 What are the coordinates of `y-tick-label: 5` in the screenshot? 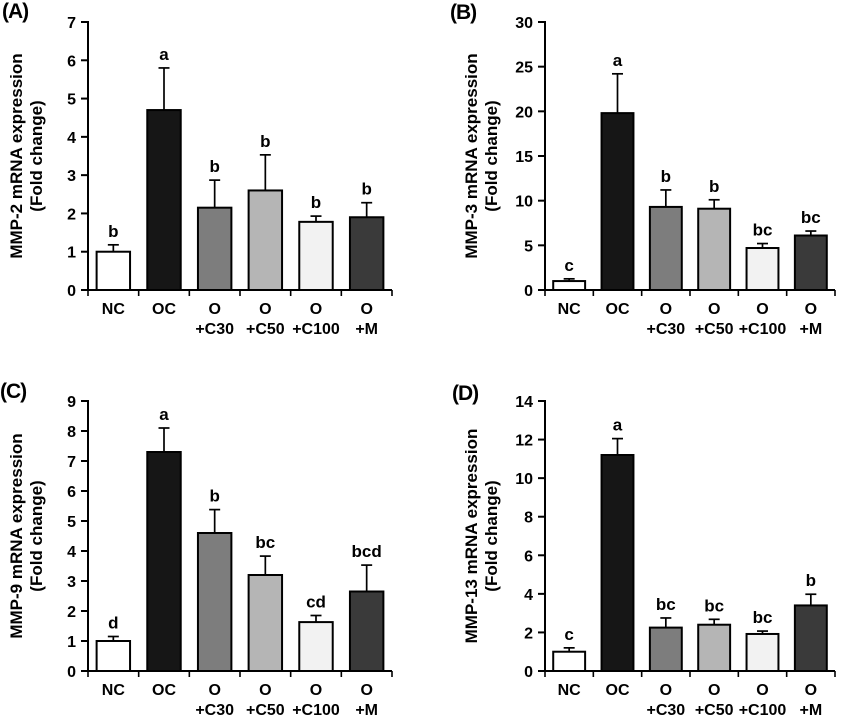 It's located at (71, 522).